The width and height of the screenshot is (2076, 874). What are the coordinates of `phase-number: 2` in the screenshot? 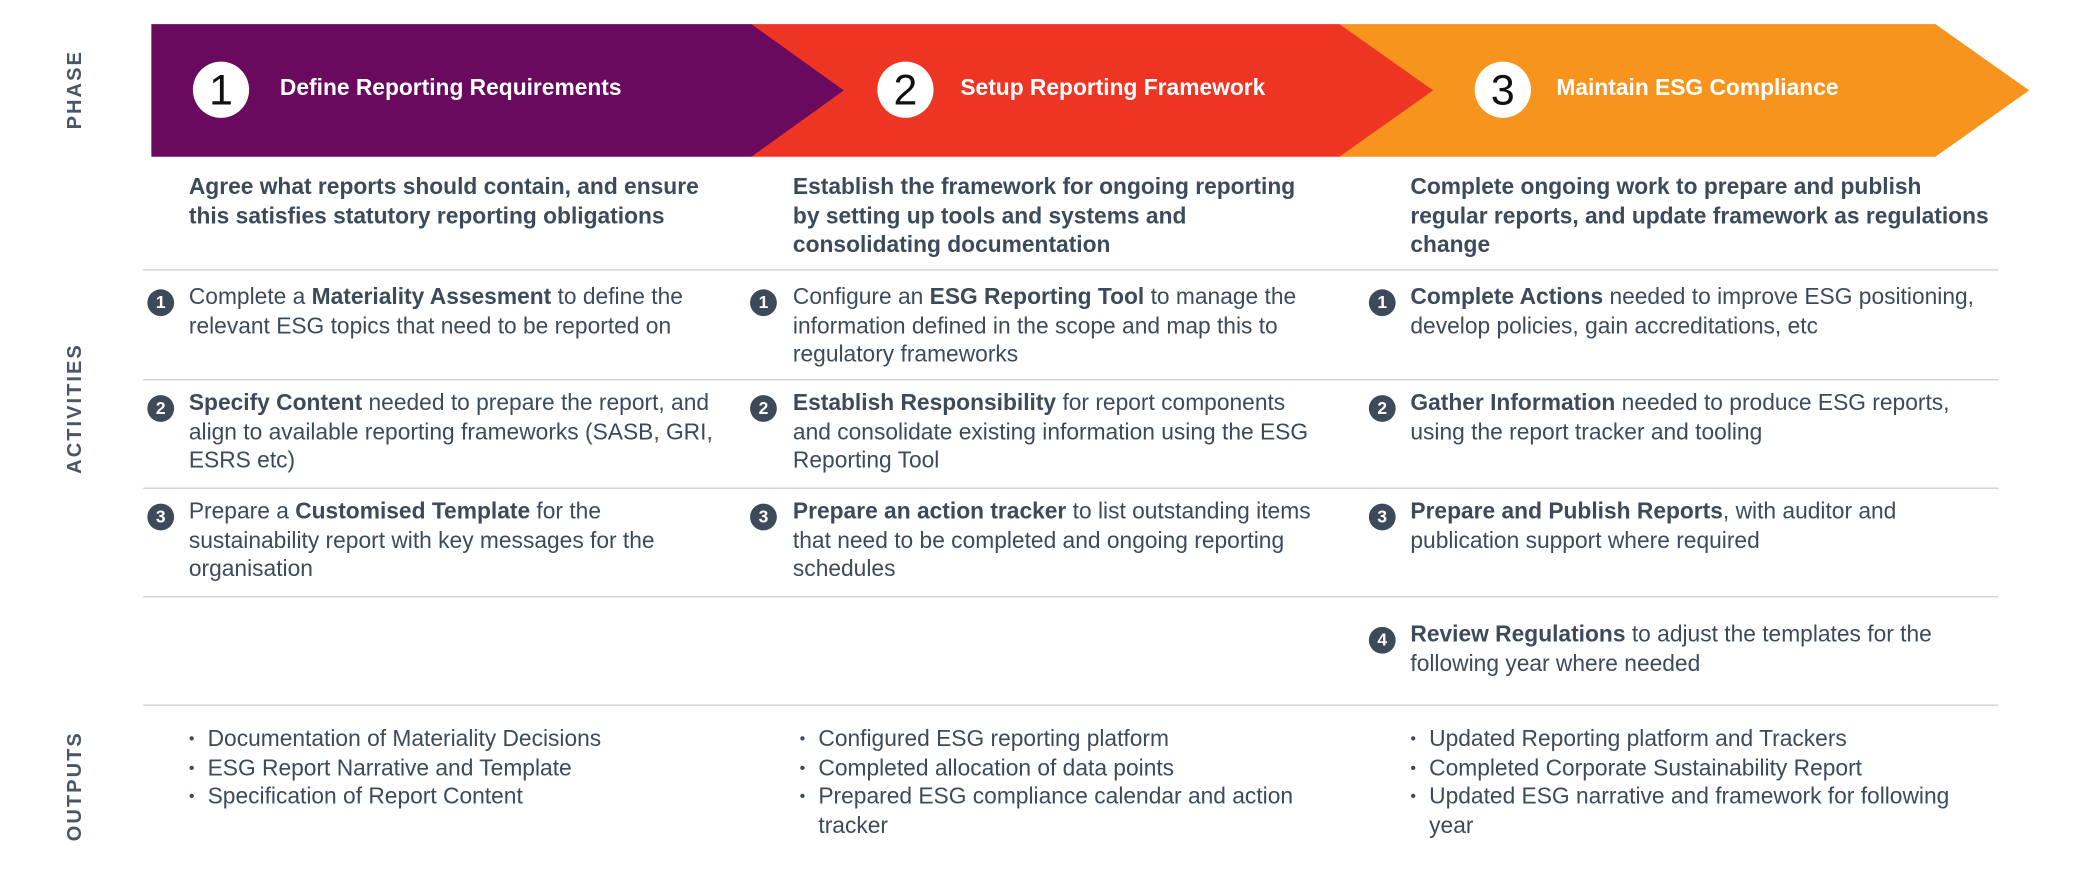 It's located at (905, 89).